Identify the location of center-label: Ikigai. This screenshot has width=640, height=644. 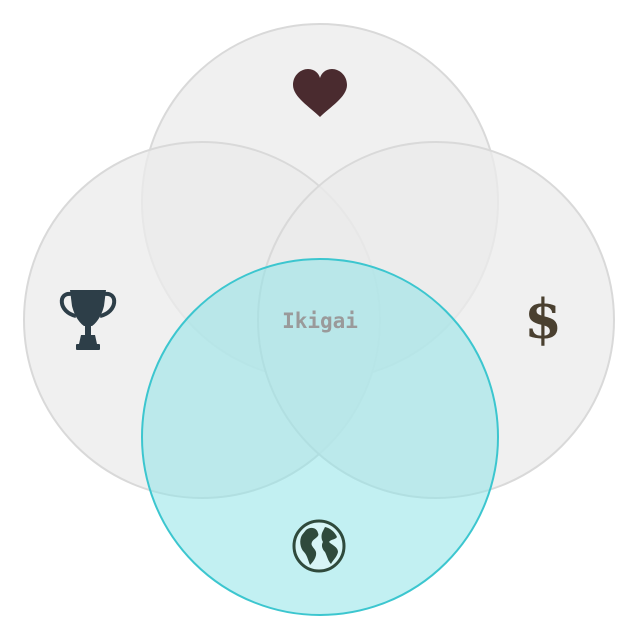
(320, 321).